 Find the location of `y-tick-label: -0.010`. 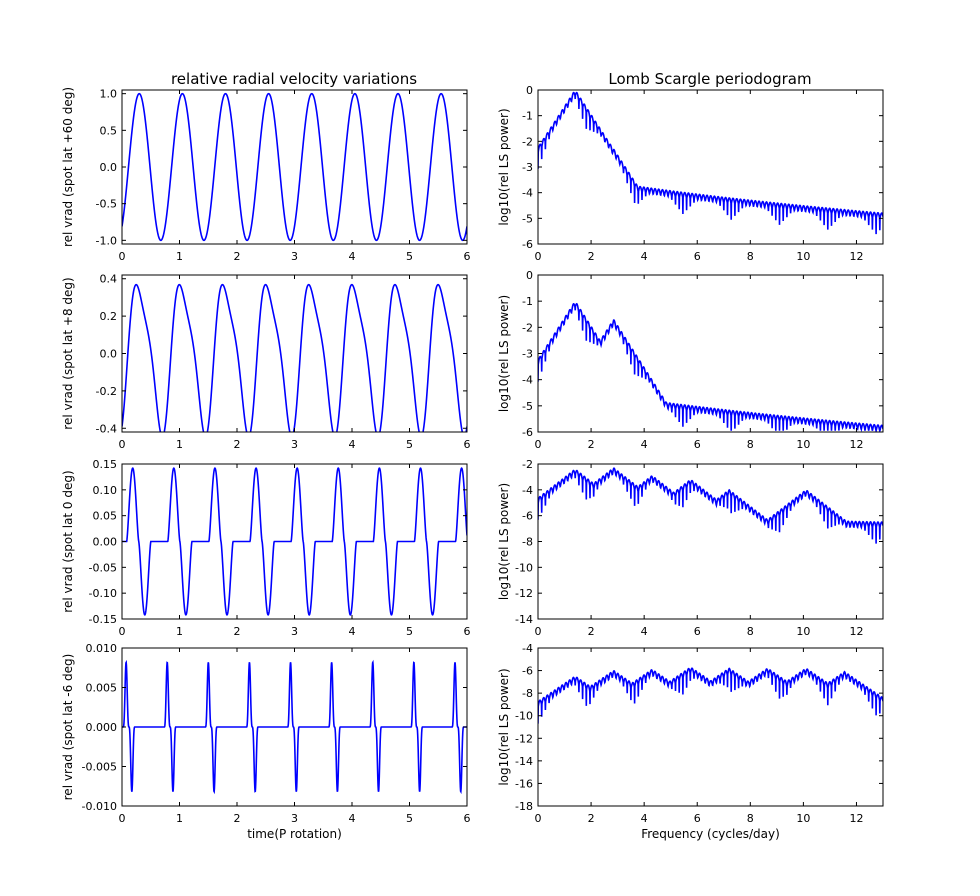

y-tick-label: -0.010 is located at coordinates (99, 806).